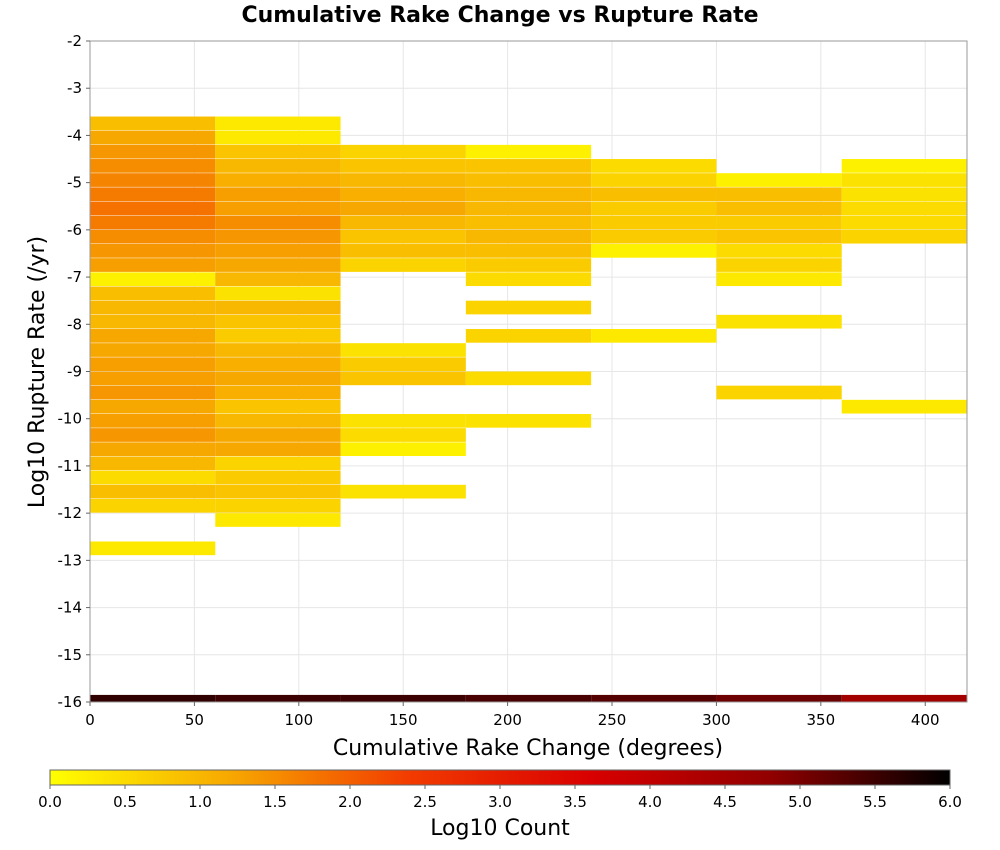  Describe the element at coordinates (74, 41) in the screenshot. I see `y-tick-label: -2` at that location.